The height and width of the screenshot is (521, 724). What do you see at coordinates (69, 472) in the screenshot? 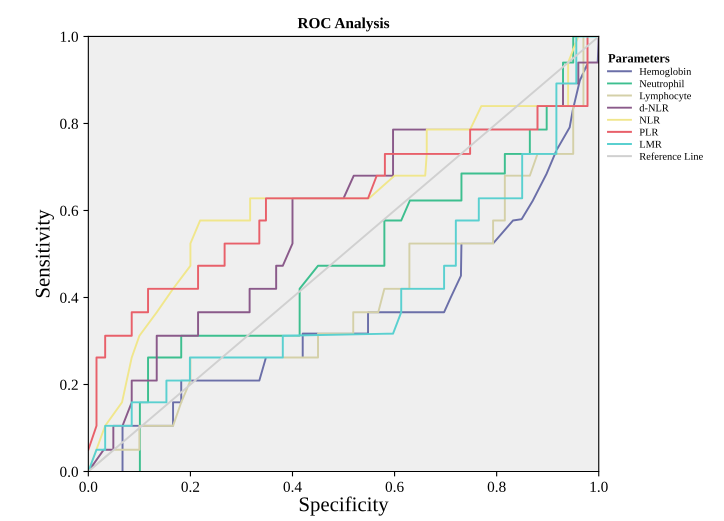
I see `y-tick-label: 0.0` at bounding box center [69, 472].